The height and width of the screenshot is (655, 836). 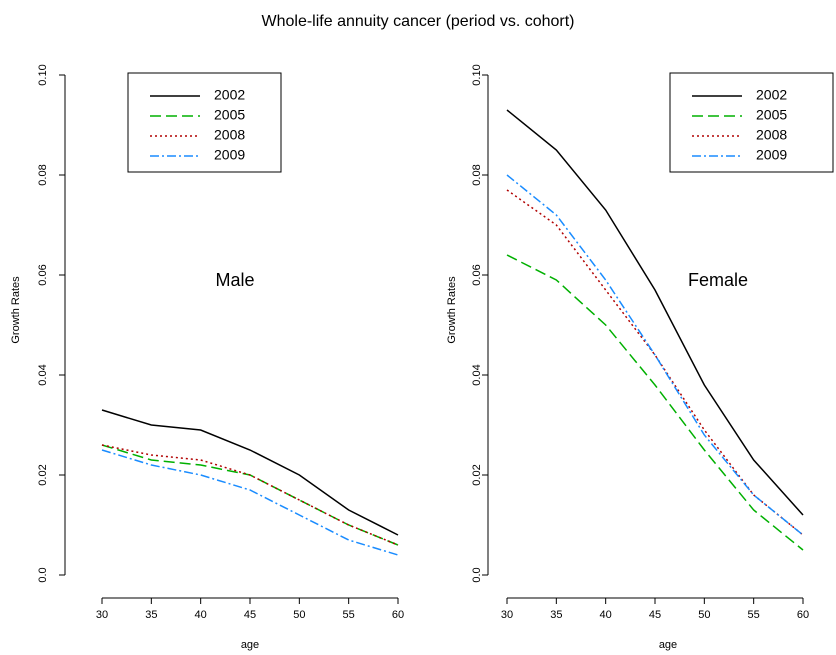 I want to click on annotation: Male, so click(x=234, y=280).